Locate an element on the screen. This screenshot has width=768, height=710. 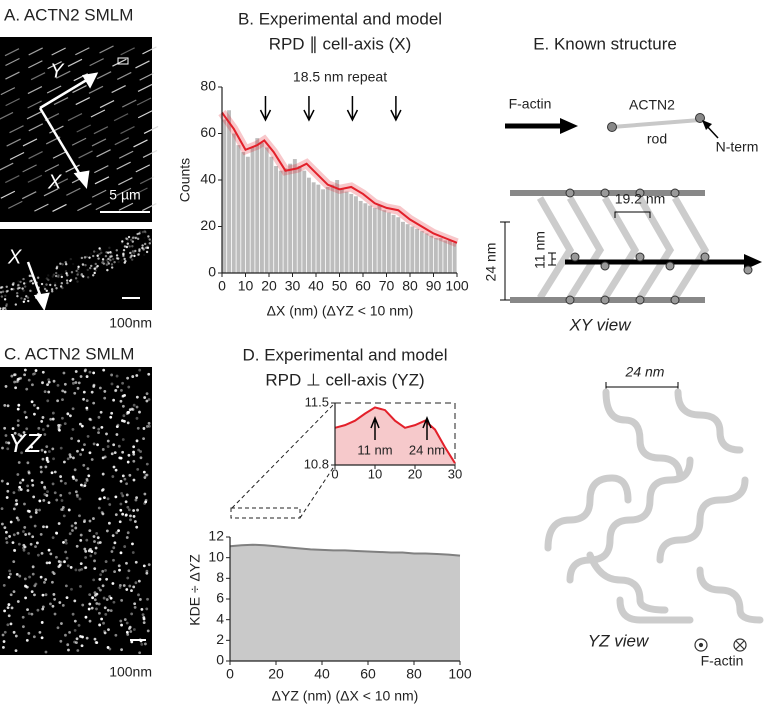
label: YZ view is located at coordinates (619, 640).